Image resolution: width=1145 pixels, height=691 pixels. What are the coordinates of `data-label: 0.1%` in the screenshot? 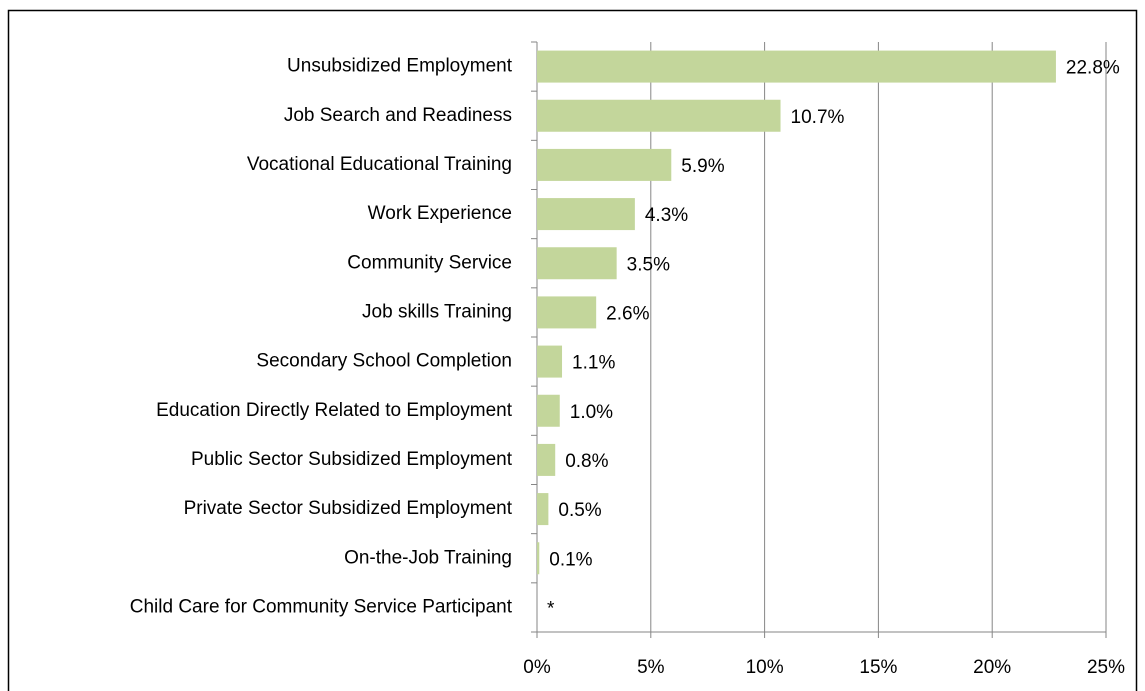 It's located at (570, 559).